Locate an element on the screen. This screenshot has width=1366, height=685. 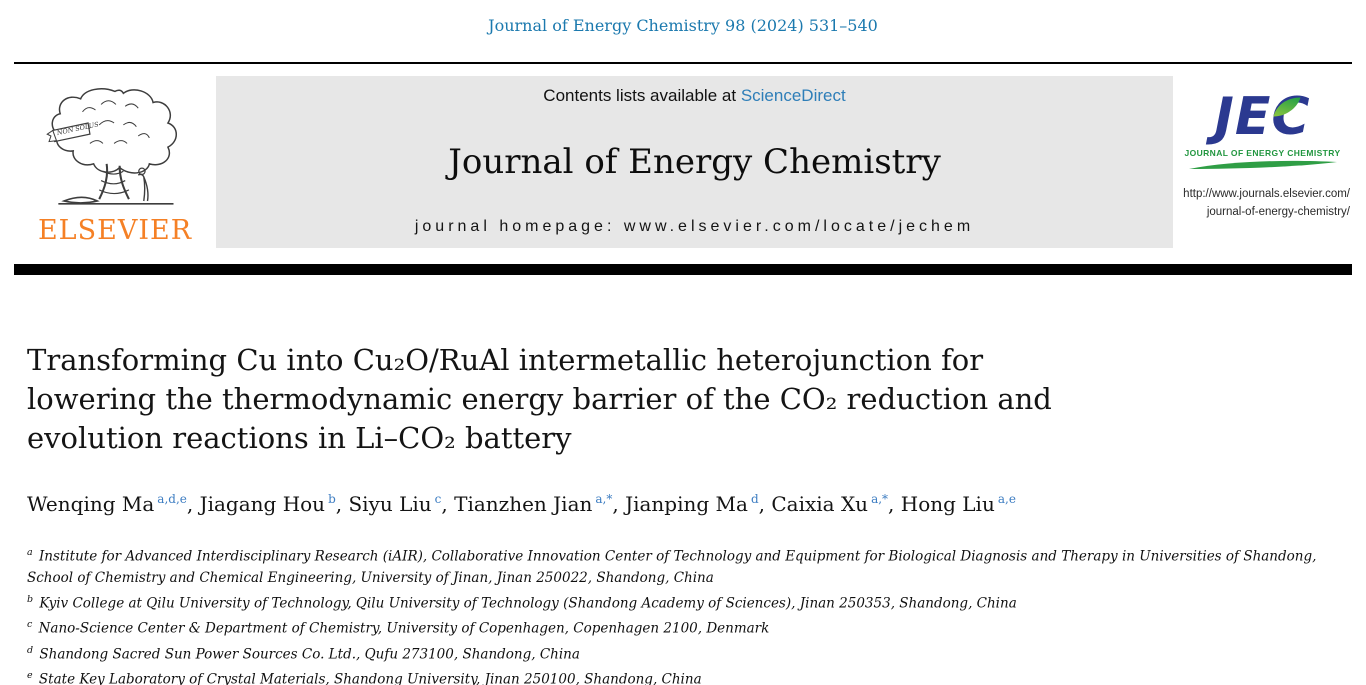
affiliation-superscript: a is located at coordinates (30, 552).